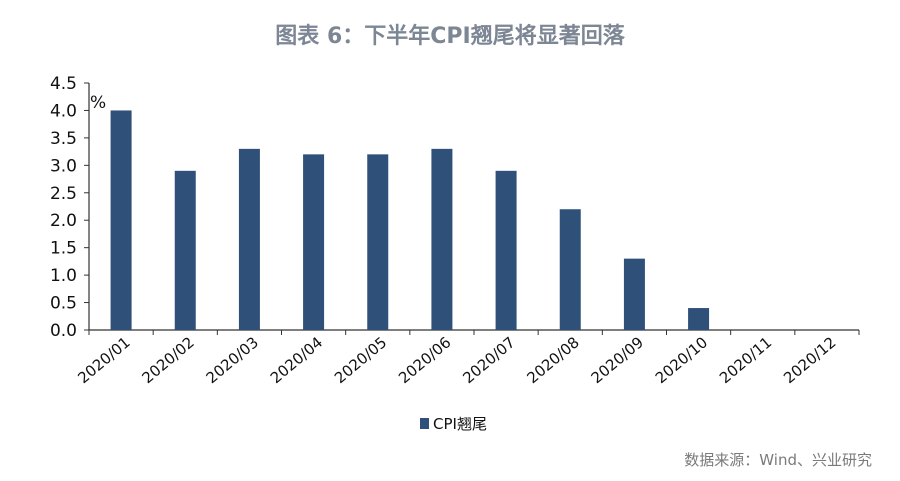 The height and width of the screenshot is (481, 900). What do you see at coordinates (424, 423) in the screenshot?
I see `legend-swatch` at bounding box center [424, 423].